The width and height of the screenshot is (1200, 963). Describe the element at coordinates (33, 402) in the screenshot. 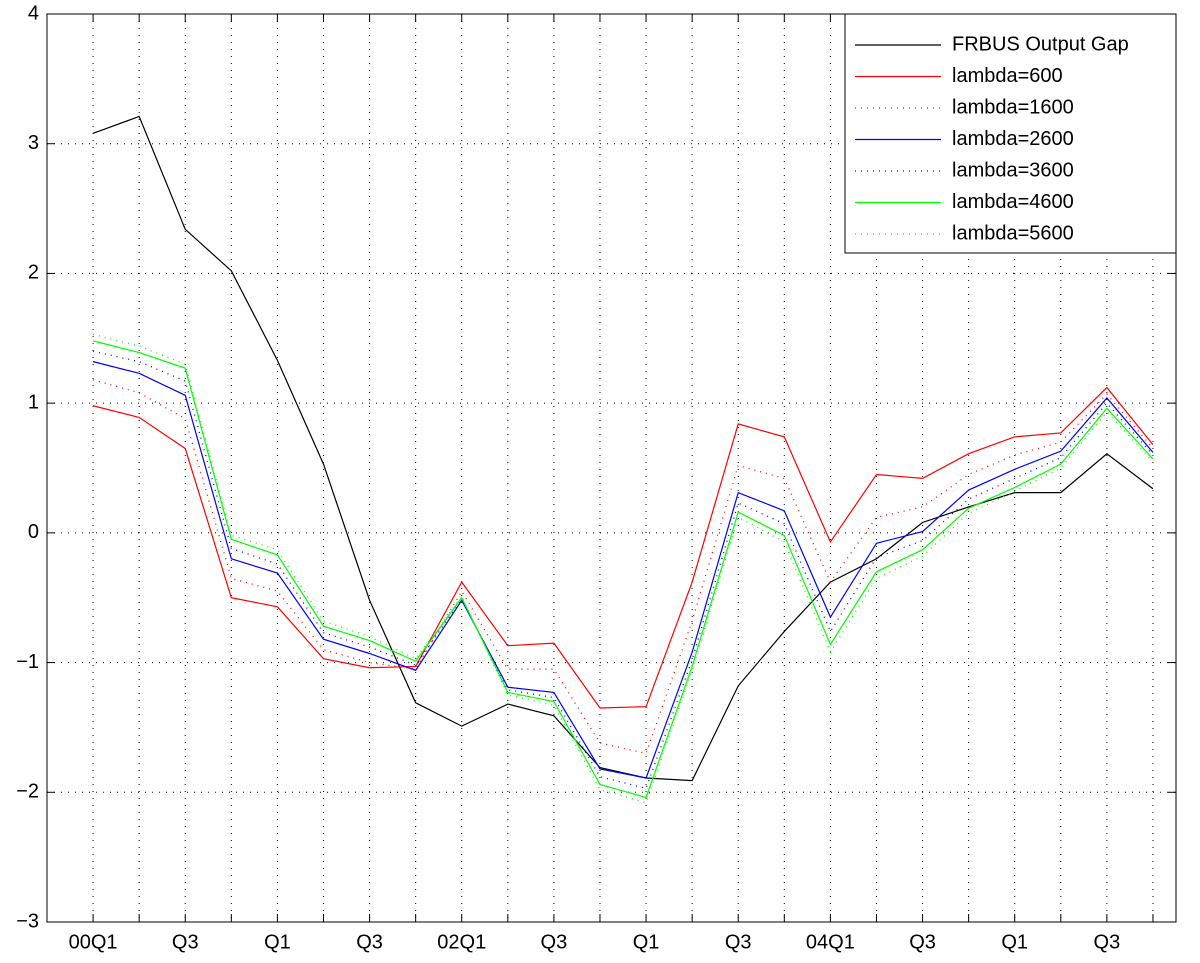

I see `y-tick-label: 1` at that location.